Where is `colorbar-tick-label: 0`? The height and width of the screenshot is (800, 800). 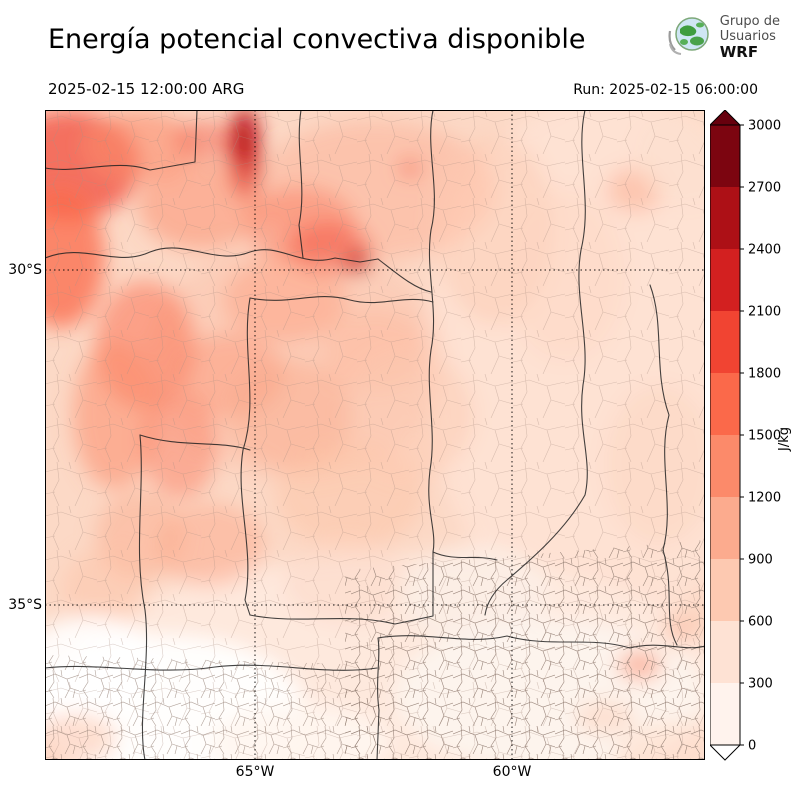 colorbar-tick-label: 0 is located at coordinates (752, 746).